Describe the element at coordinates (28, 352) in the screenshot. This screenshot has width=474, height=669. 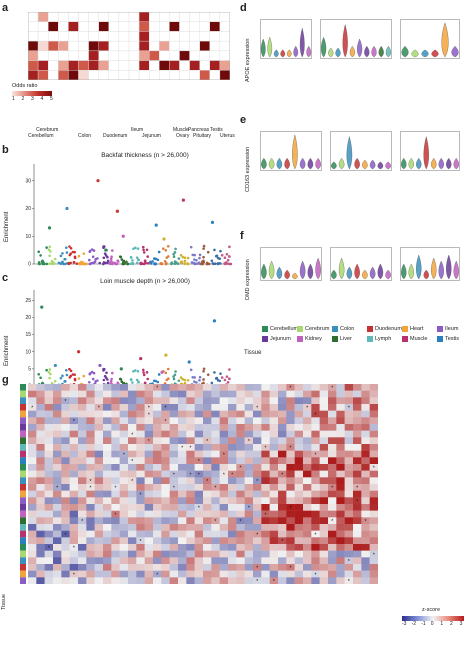
I see `c-ytick-label: 10` at that location.